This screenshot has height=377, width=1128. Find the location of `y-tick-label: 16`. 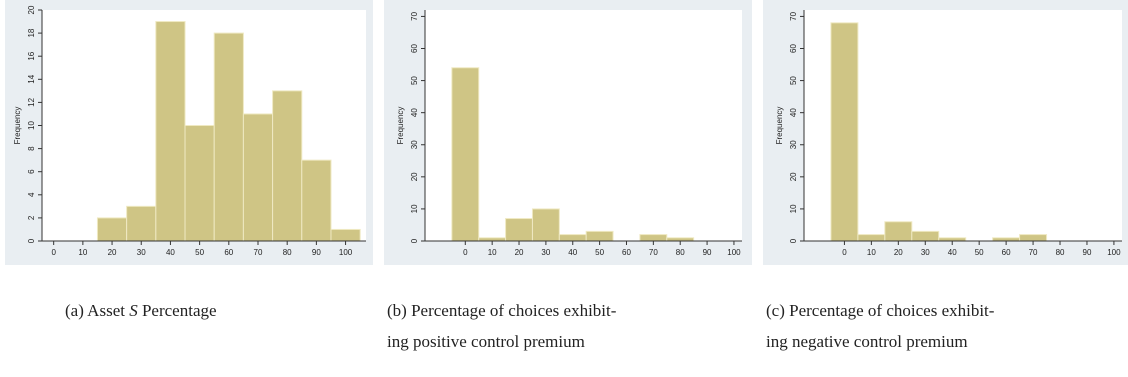

y-tick-label: 16 is located at coordinates (31, 55).